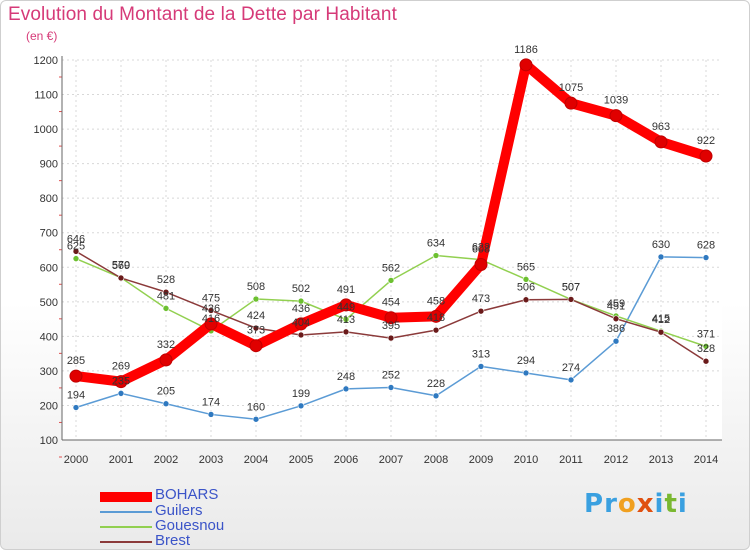 Image resolution: width=750 pixels, height=550 pixels. Describe the element at coordinates (661, 319) in the screenshot. I see `data-label-gouesnou: 415` at that location.